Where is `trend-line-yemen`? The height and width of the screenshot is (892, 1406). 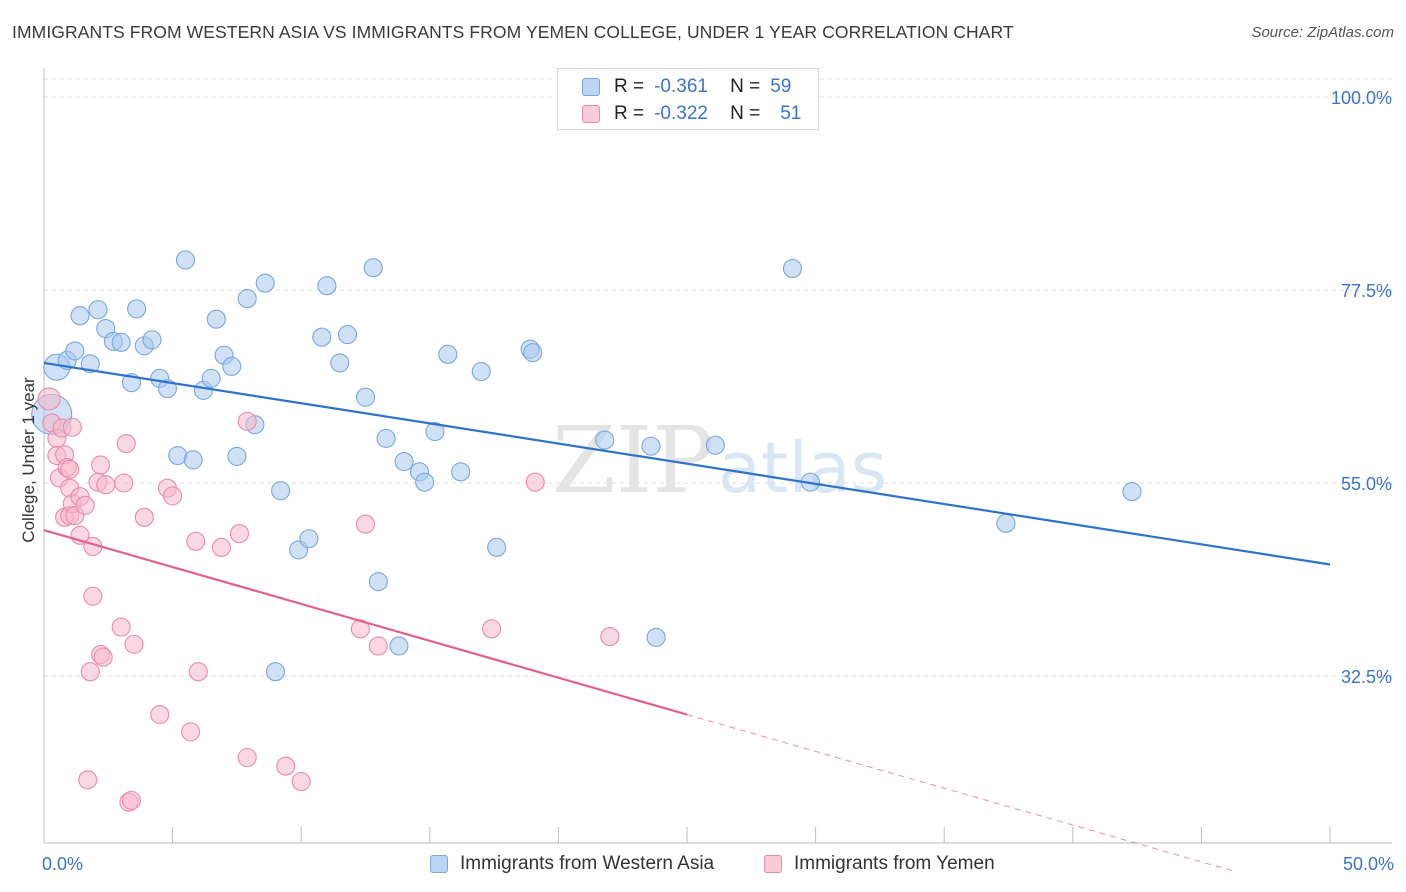
trend-line-yemen is located at coordinates (365, 622).